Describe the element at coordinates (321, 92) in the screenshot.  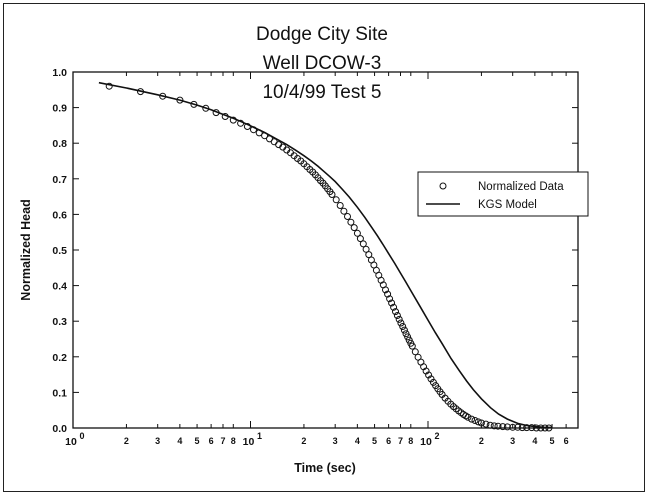
I see `title-line-3: 10/4/99 Test 5` at that location.